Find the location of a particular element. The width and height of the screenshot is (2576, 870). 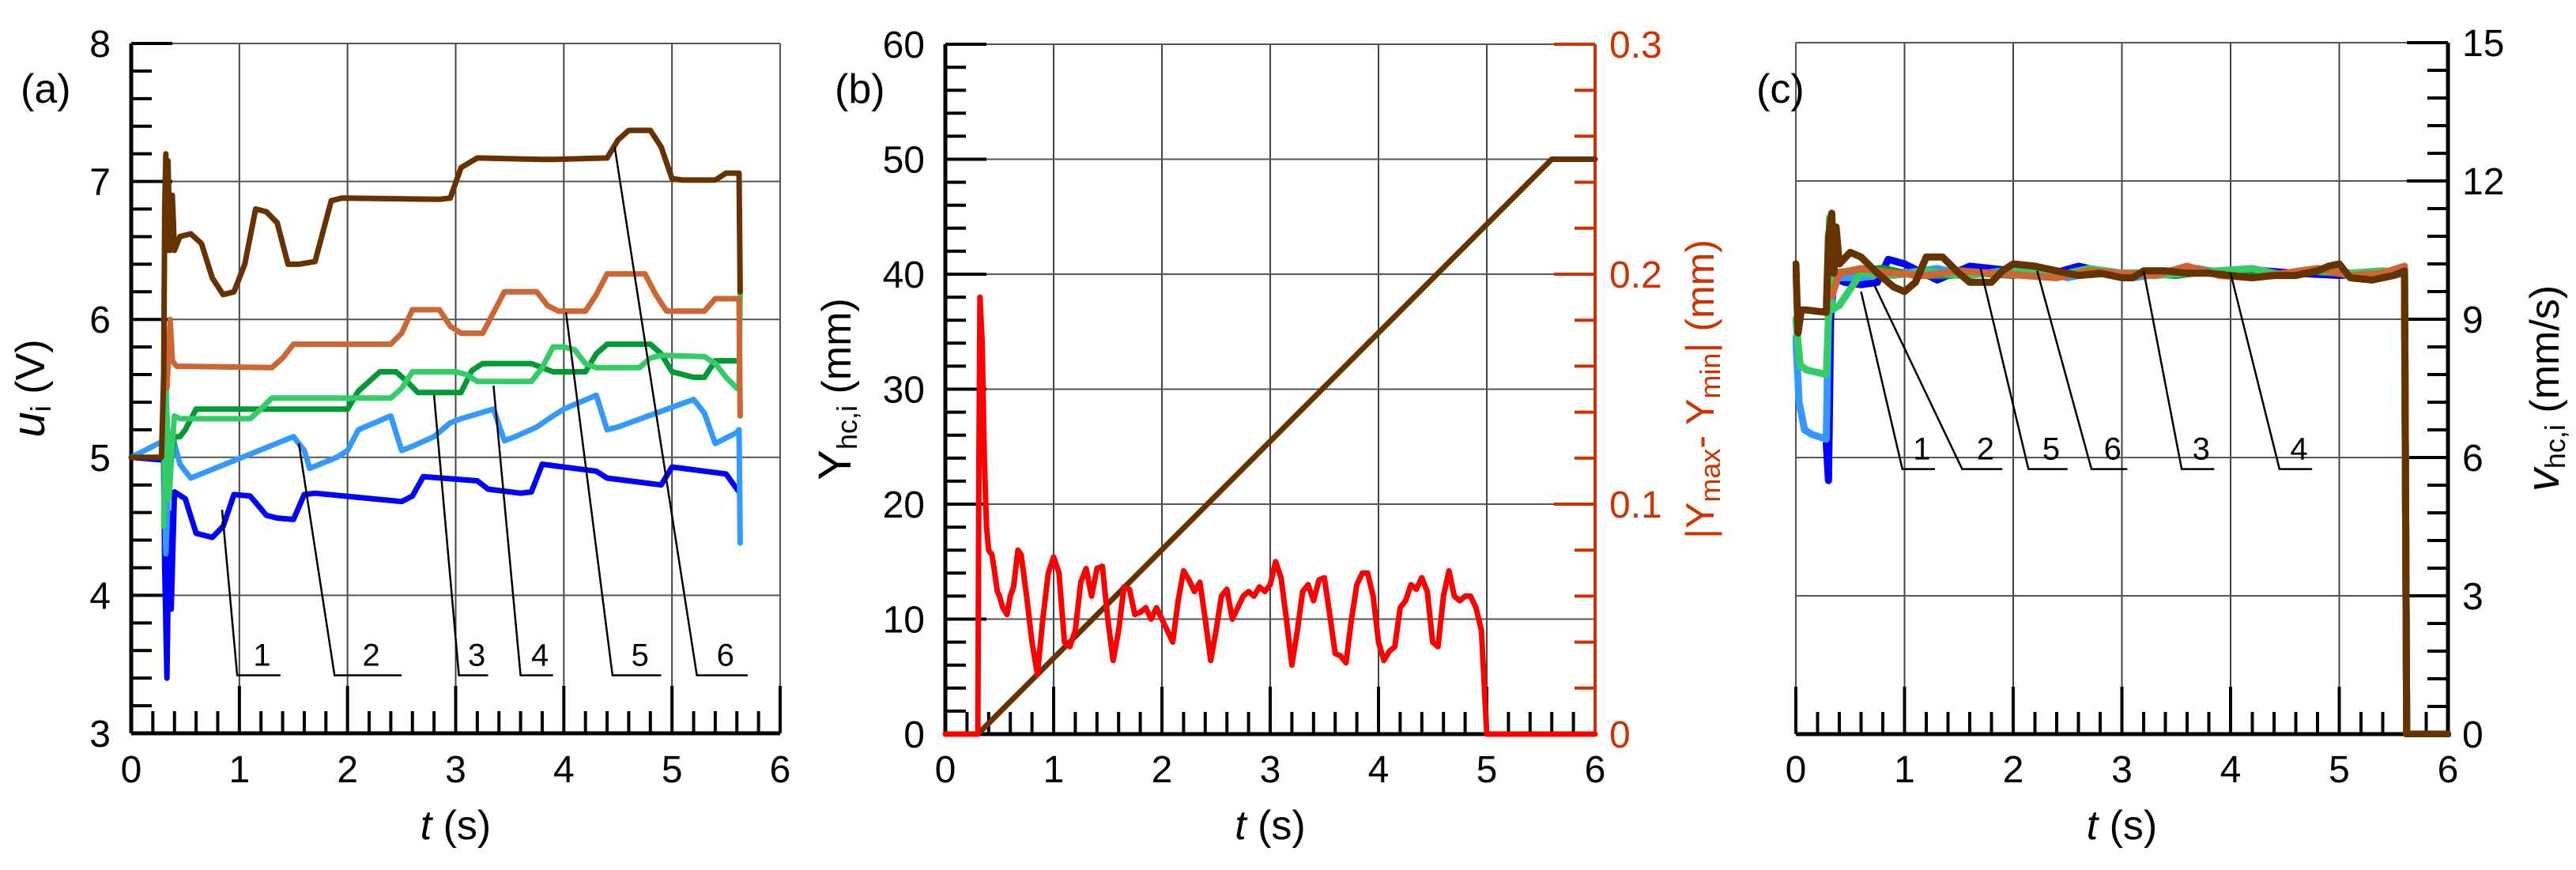

y-axis-label: vhc,i (mm/s) is located at coordinates (2544, 388).